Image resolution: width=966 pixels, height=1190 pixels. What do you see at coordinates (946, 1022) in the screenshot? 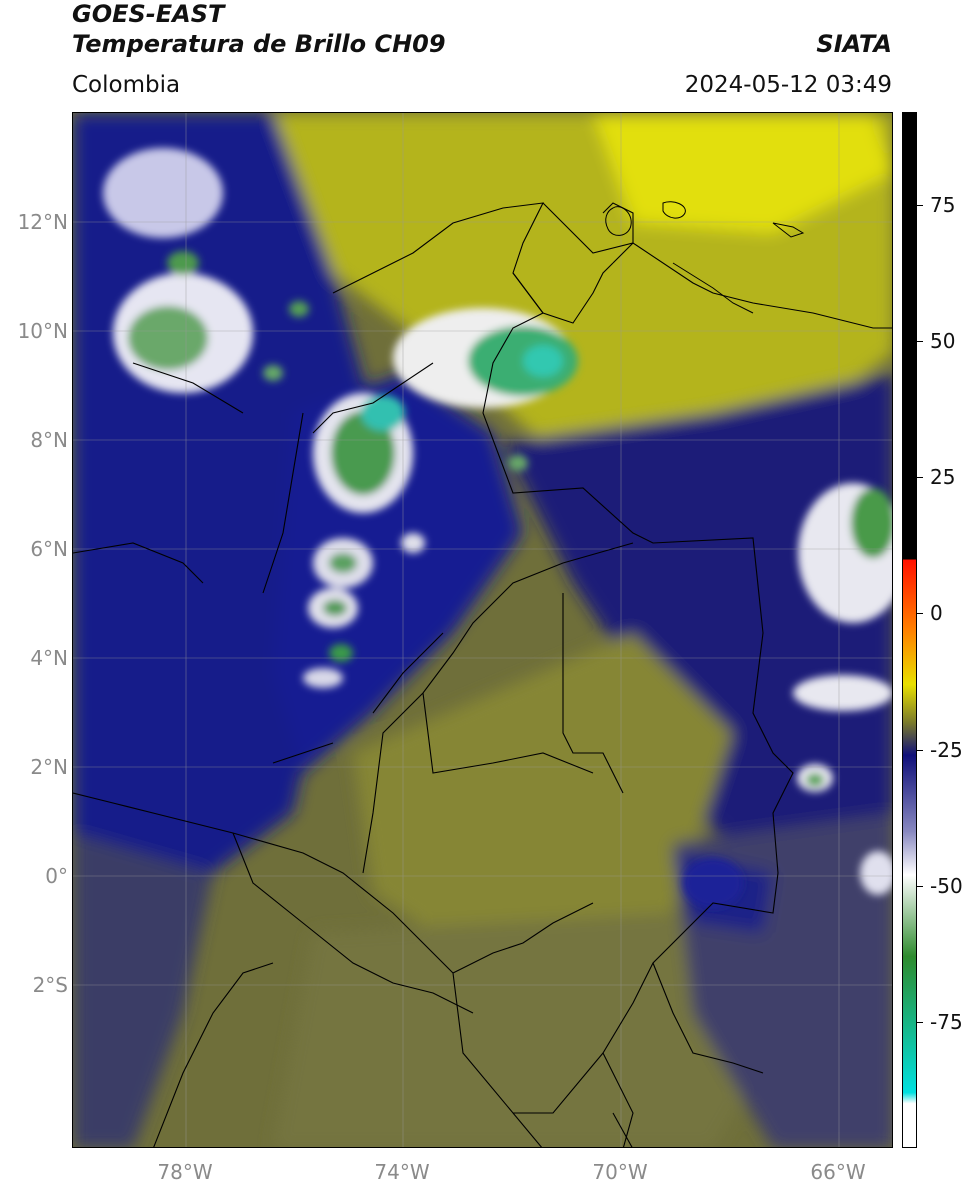
I see `colorbar-label-minus75: -75` at bounding box center [946, 1022].